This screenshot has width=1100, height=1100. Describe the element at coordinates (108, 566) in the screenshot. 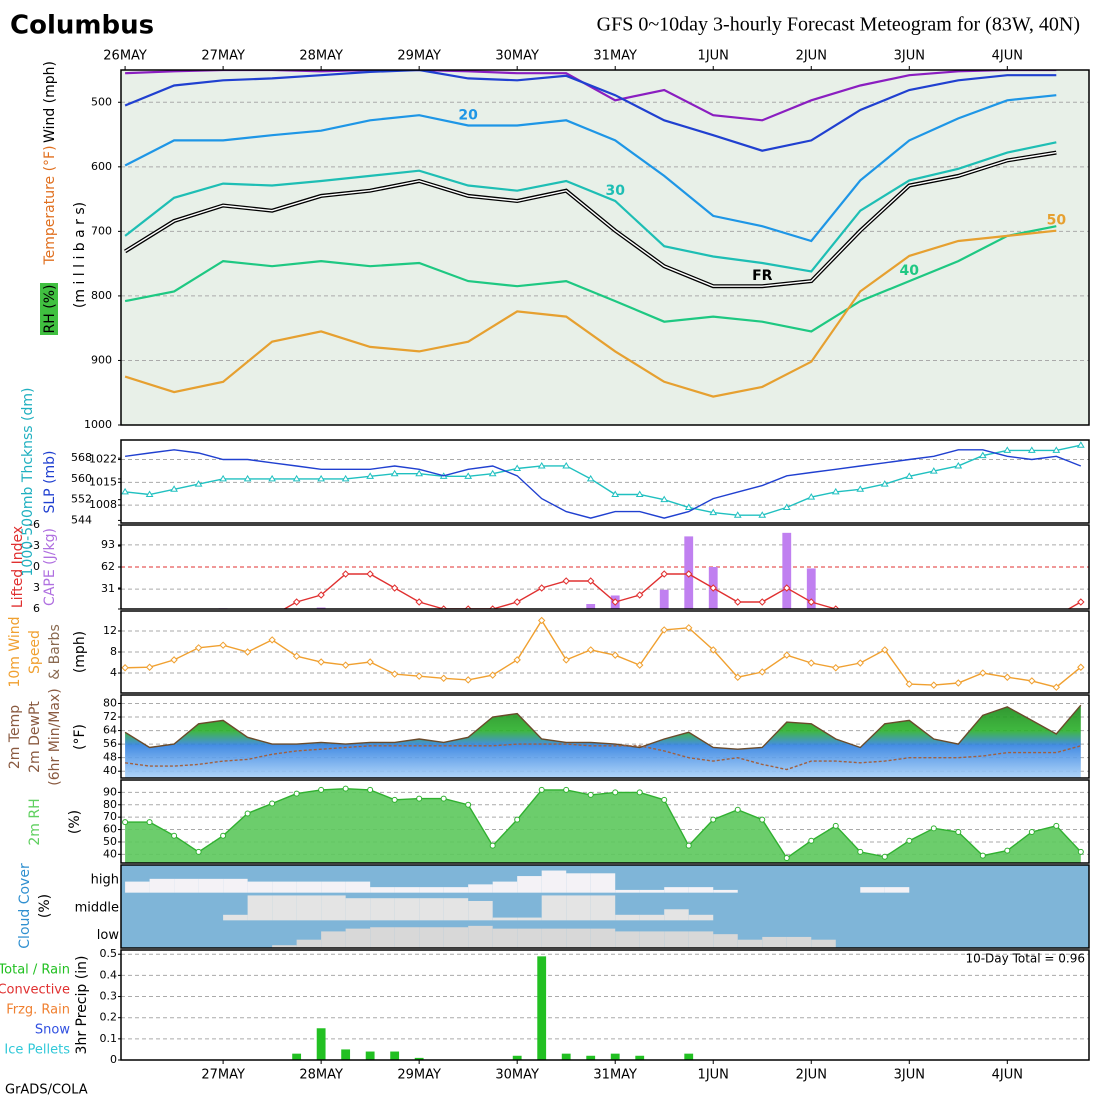

I see `y-tick-label: 62` at that location.